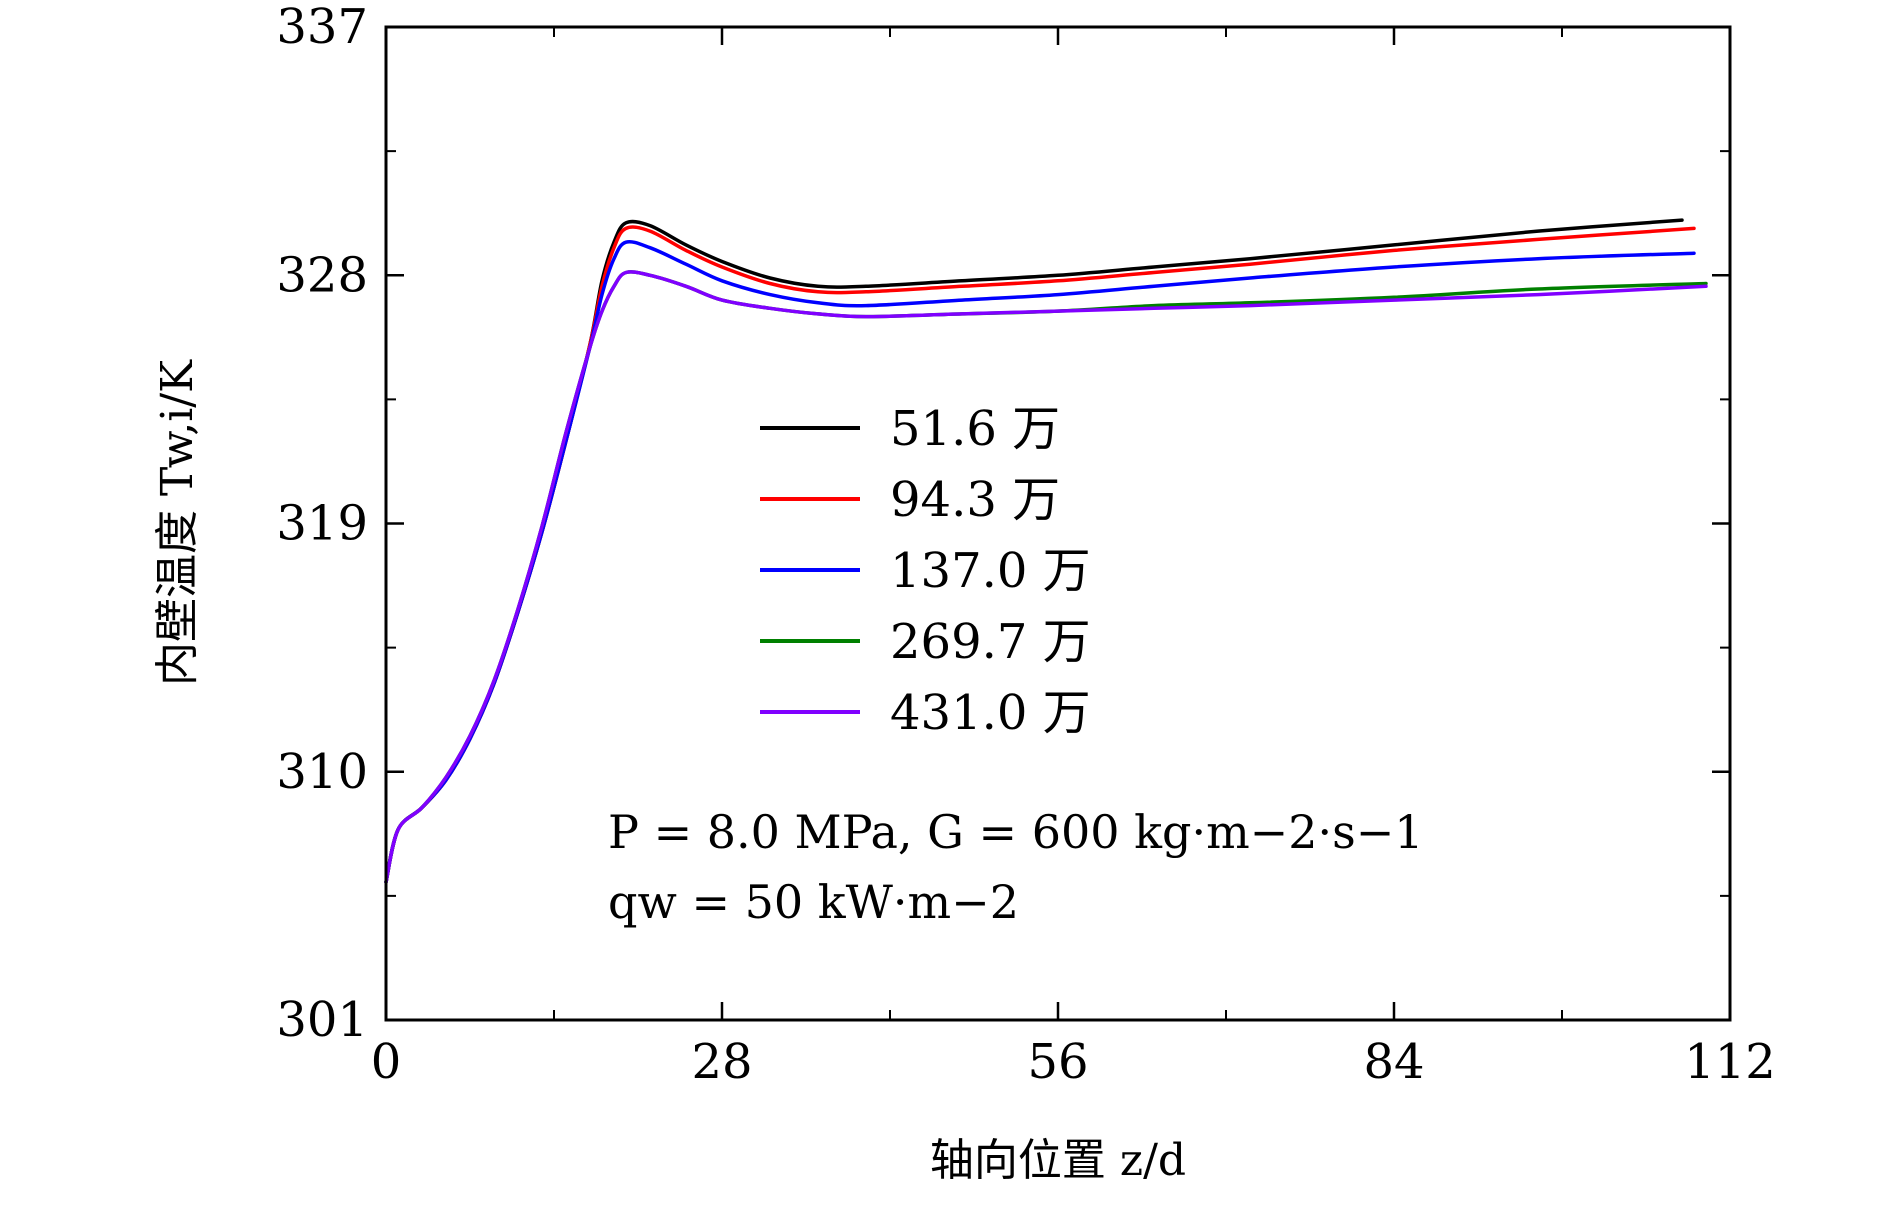  Describe the element at coordinates (1393, 1062) in the screenshot. I see `x-tick-label: 84` at that location.